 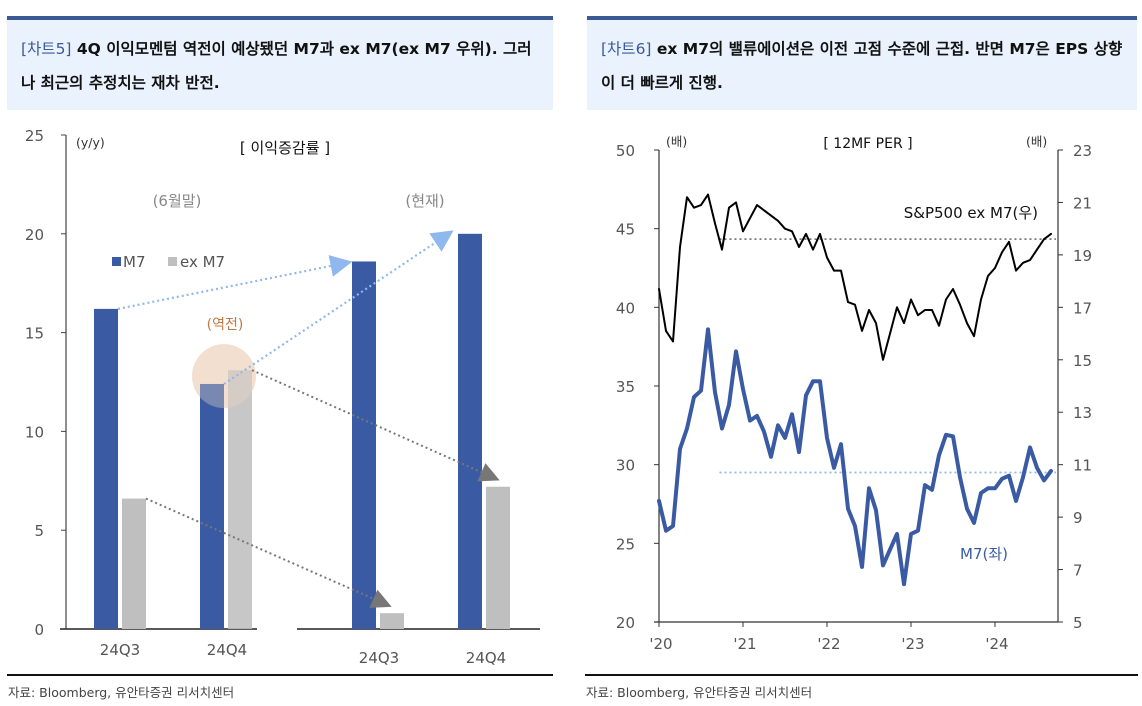 What do you see at coordinates (34, 136) in the screenshot?
I see `y-tick-label: 25` at bounding box center [34, 136].